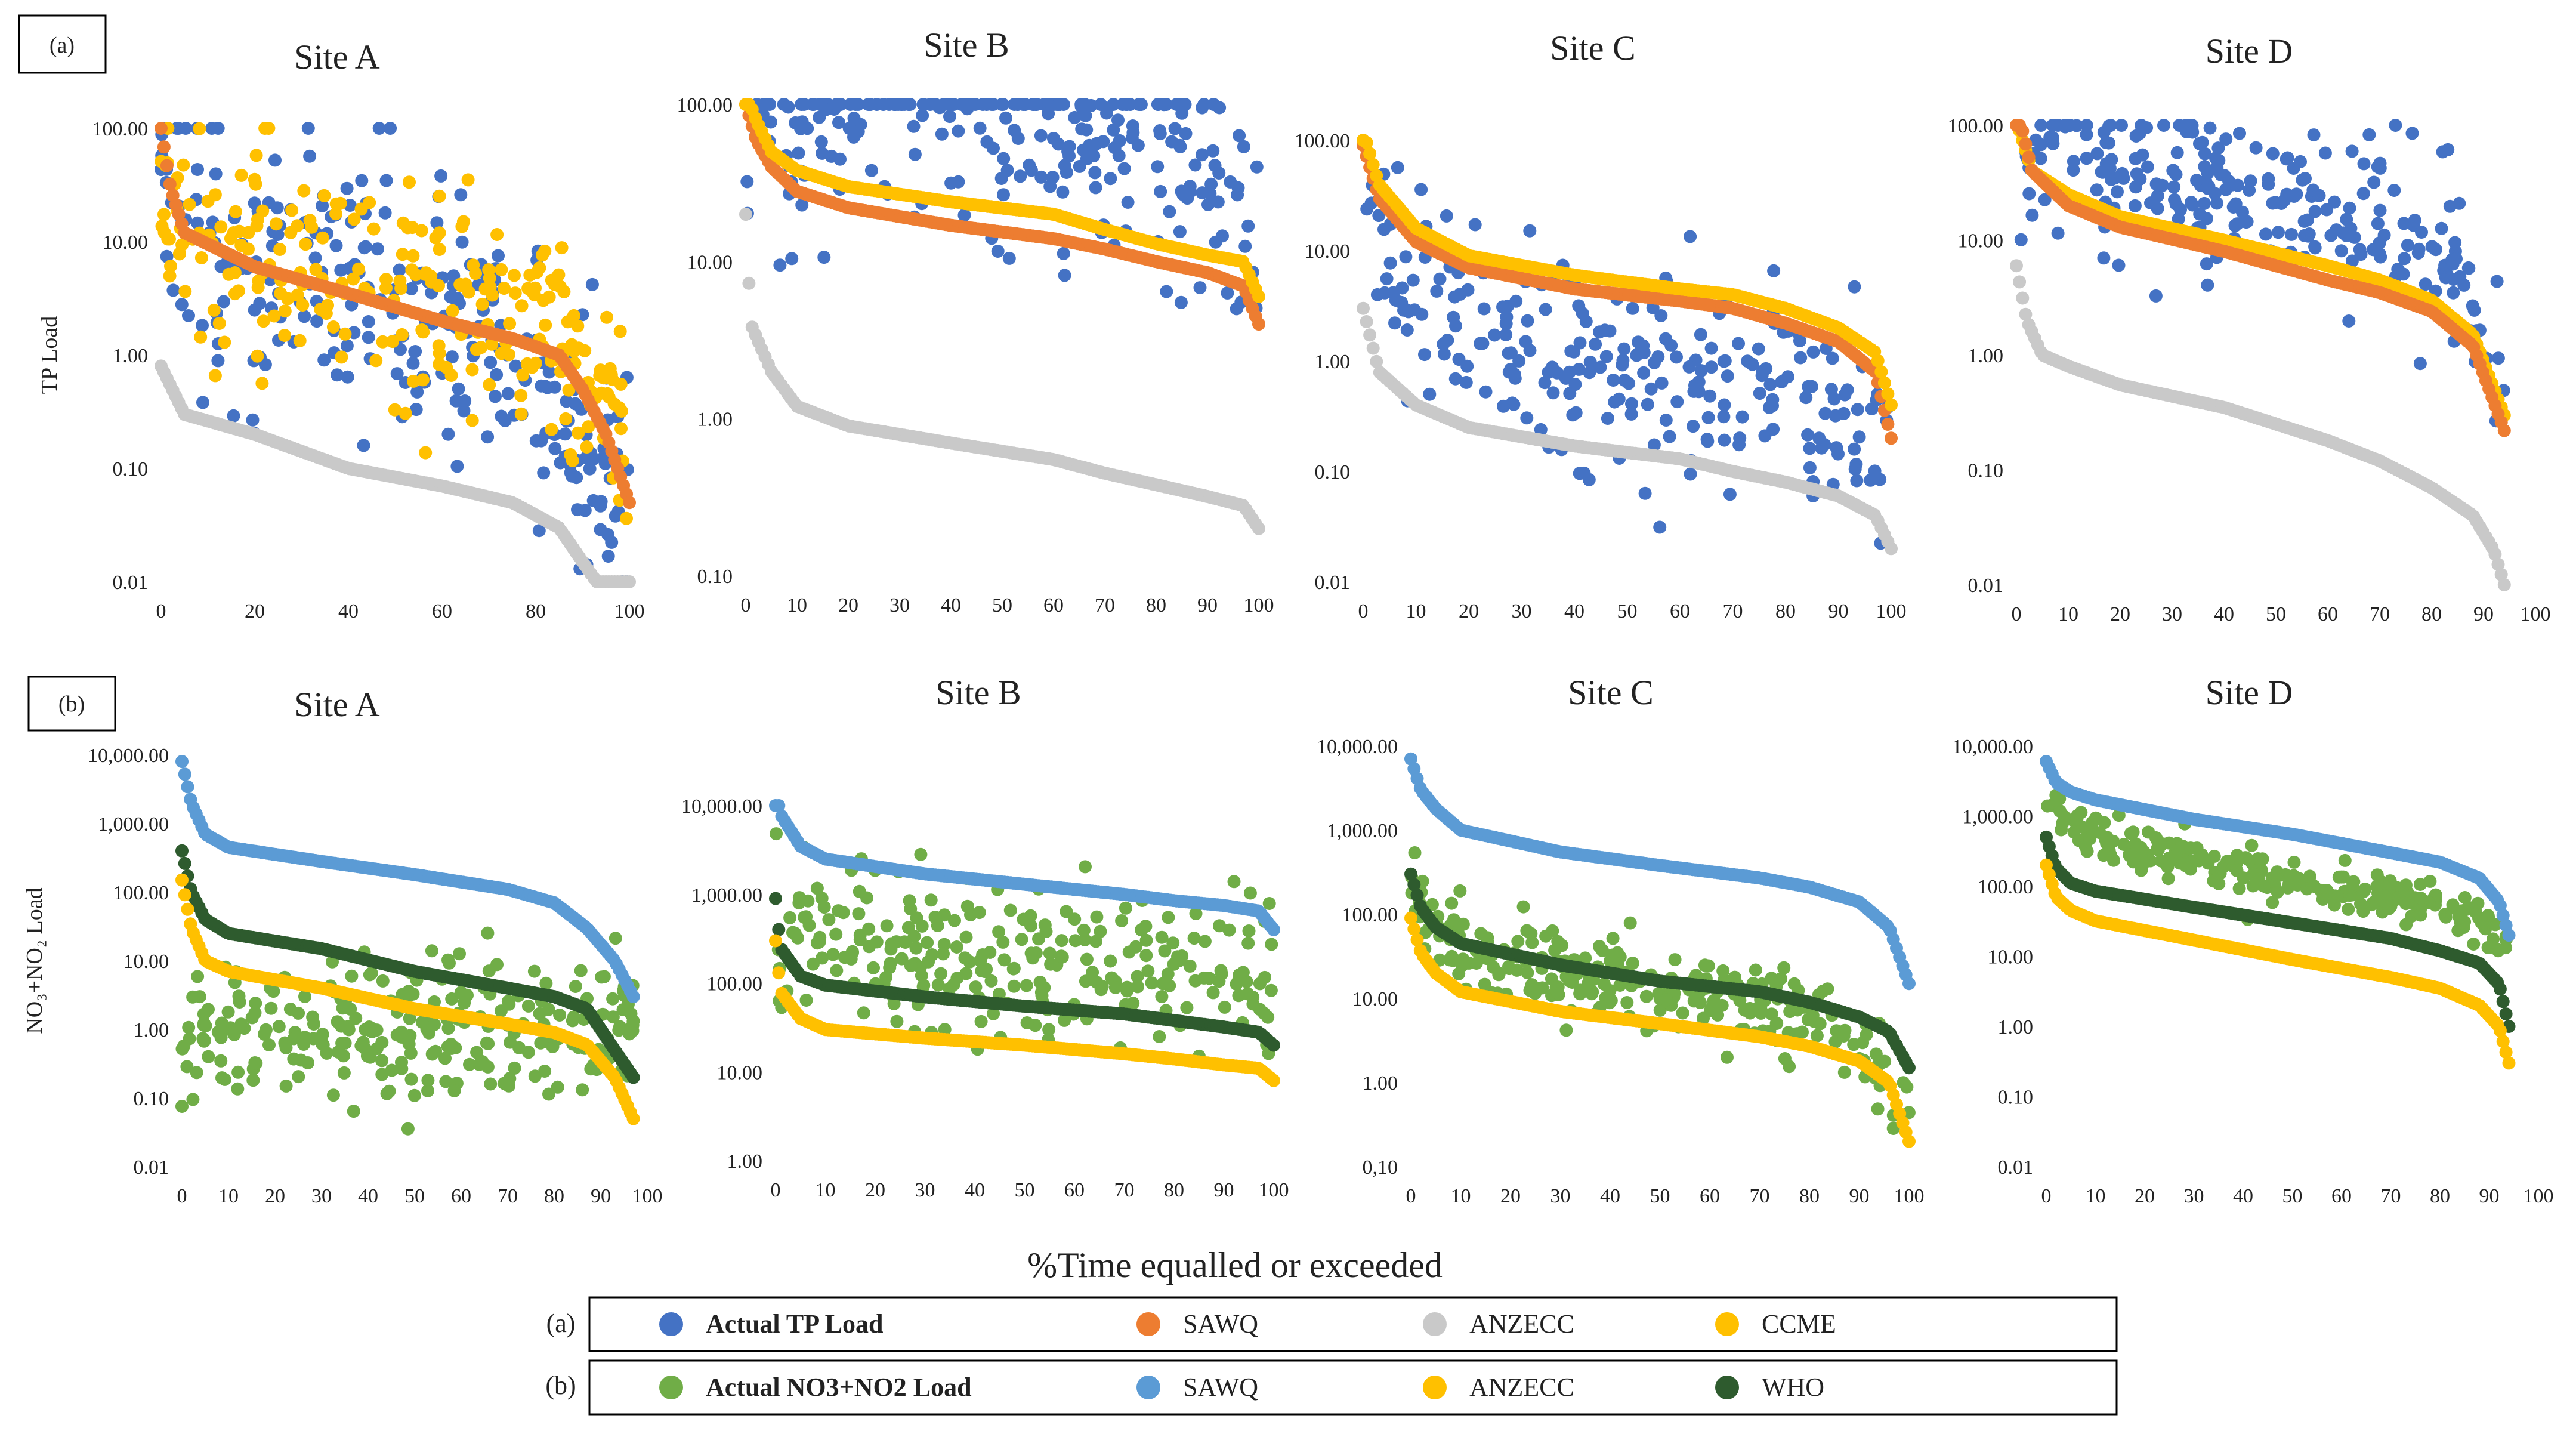 The width and height of the screenshot is (2576, 1434). What do you see at coordinates (826, 1190) in the screenshot?
I see `x-tick-label: 10` at bounding box center [826, 1190].